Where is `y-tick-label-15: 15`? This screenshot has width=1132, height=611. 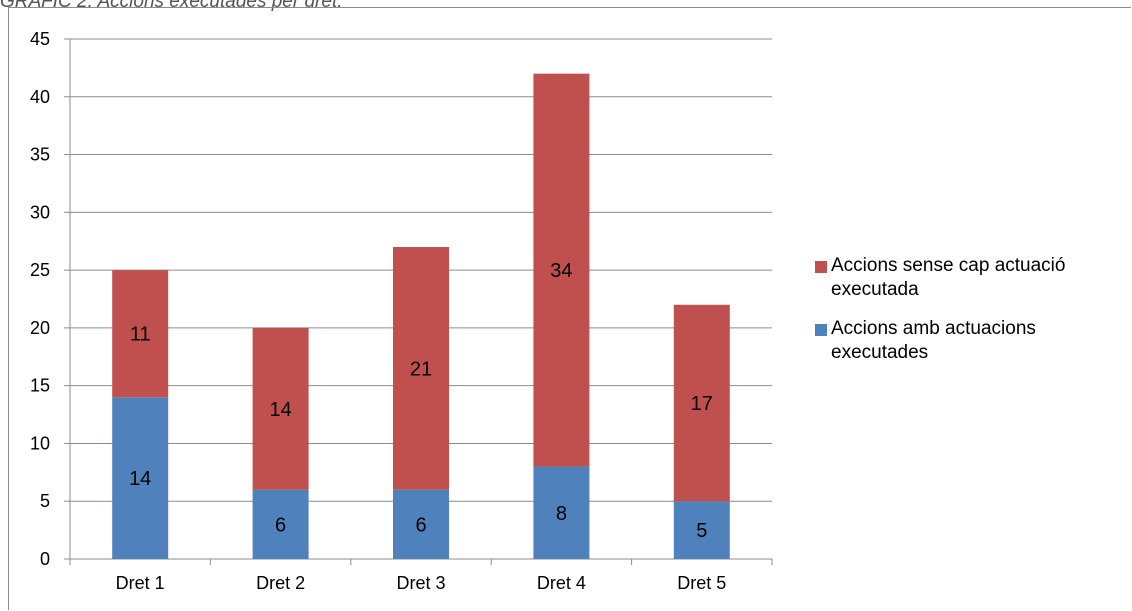 y-tick-label-15: 15 is located at coordinates (40, 386).